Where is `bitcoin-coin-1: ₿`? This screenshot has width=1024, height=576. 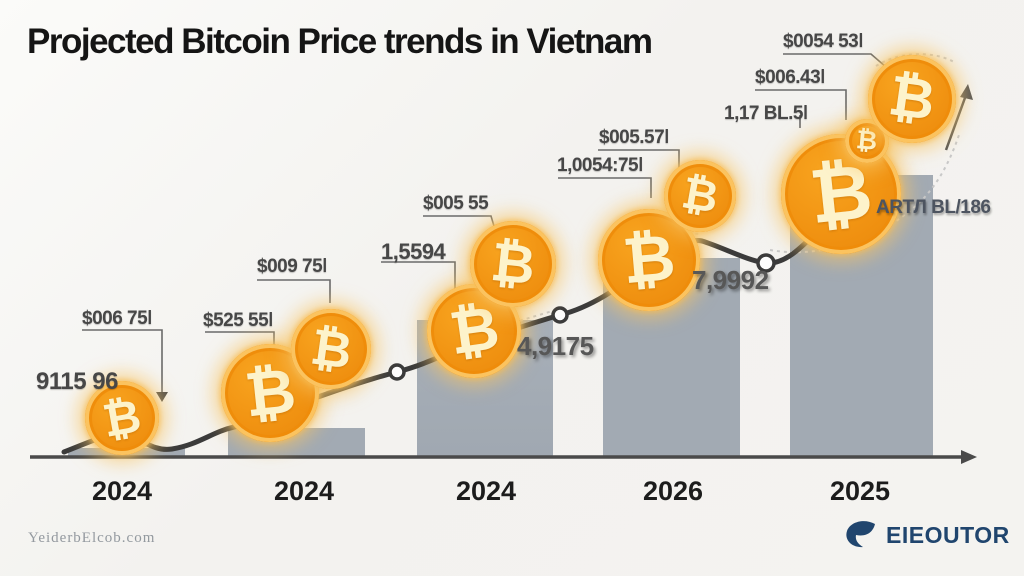
bitcoin-coin-1: ₿ is located at coordinates (122, 418).